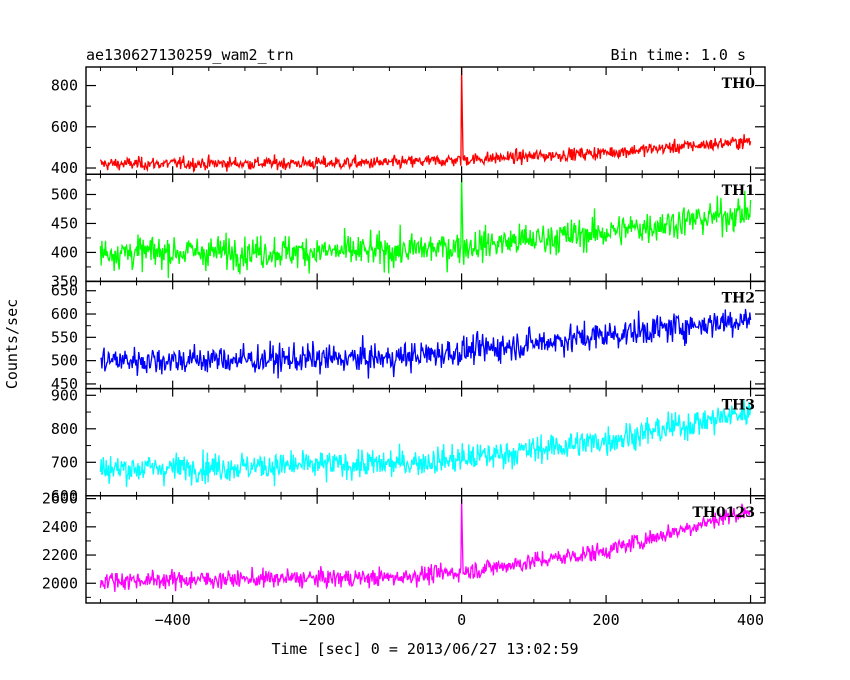 The width and height of the screenshot is (850, 680). Describe the element at coordinates (190, 55) in the screenshot. I see `figure-title: ae130627130259_wam2_trn` at that location.